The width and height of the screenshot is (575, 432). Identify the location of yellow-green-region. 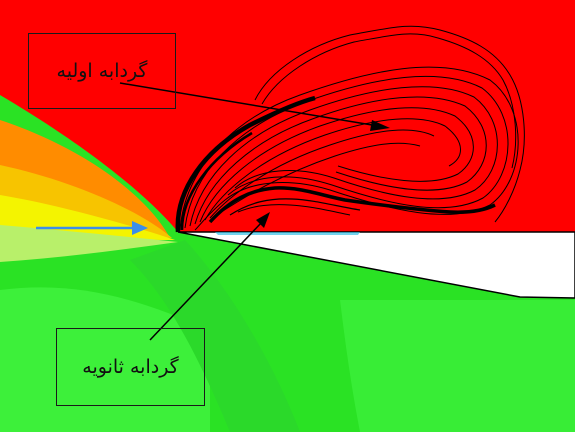
(89, 243).